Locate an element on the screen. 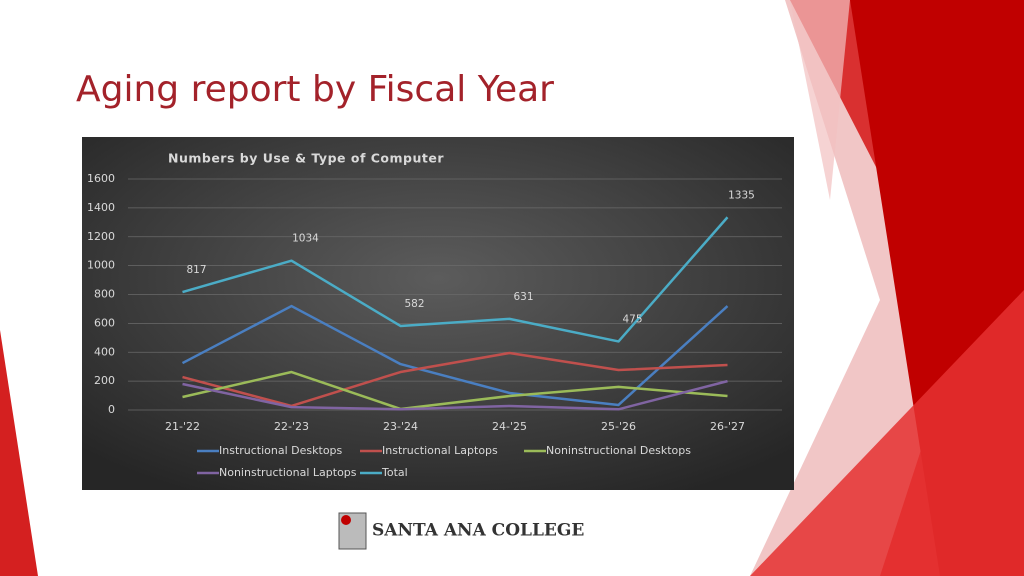 The width and height of the screenshot is (1024, 576). data-label: 817 is located at coordinates (196, 270).